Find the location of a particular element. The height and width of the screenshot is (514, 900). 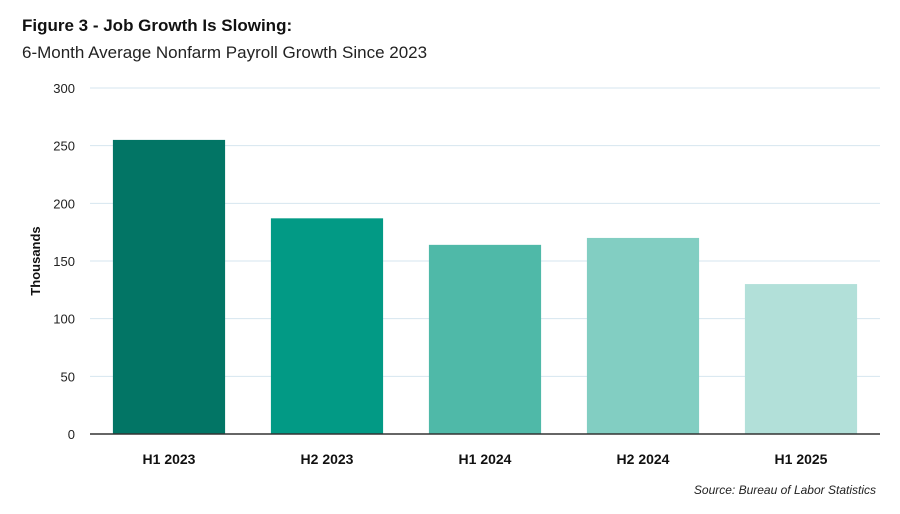

x-category-label: H2 2024 is located at coordinates (643, 459).